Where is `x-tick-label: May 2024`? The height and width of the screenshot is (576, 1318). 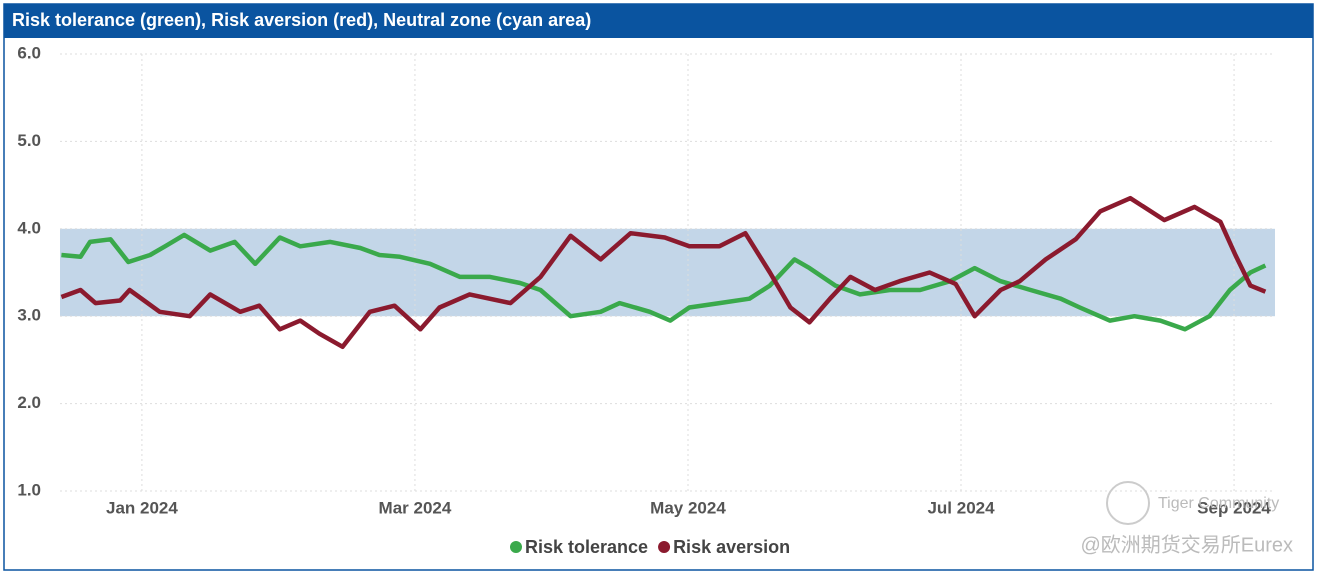
x-tick-label: May 2024 is located at coordinates (688, 507).